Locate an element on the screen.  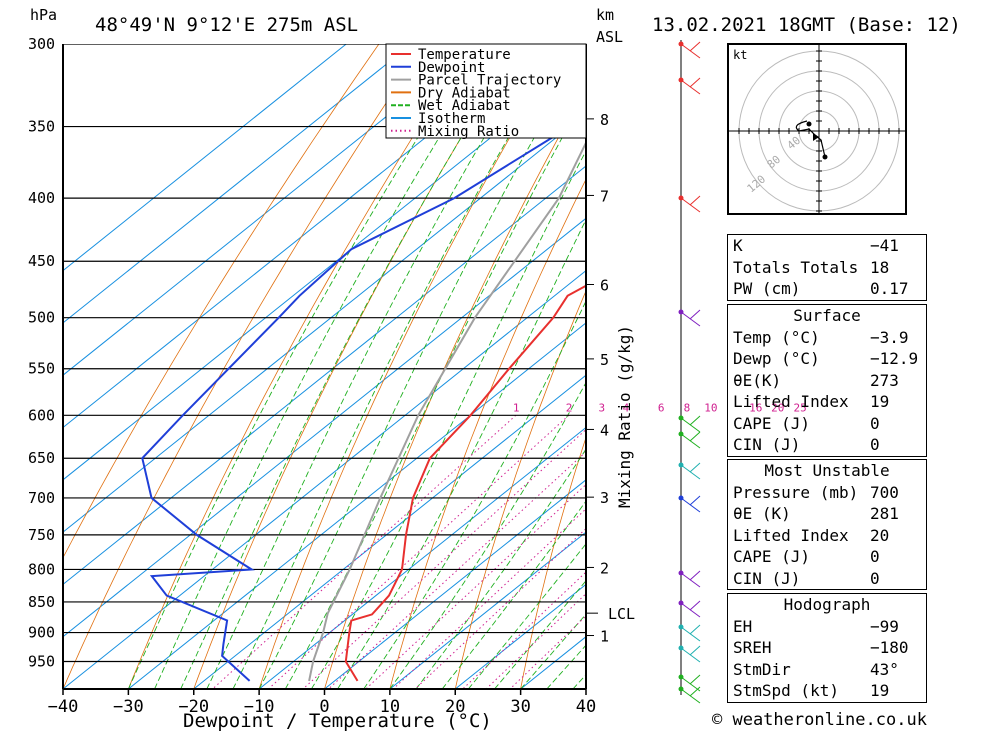
datetime-title: 13.02.2021 18GMT (Base: 12) is located at coordinates (806, 25).